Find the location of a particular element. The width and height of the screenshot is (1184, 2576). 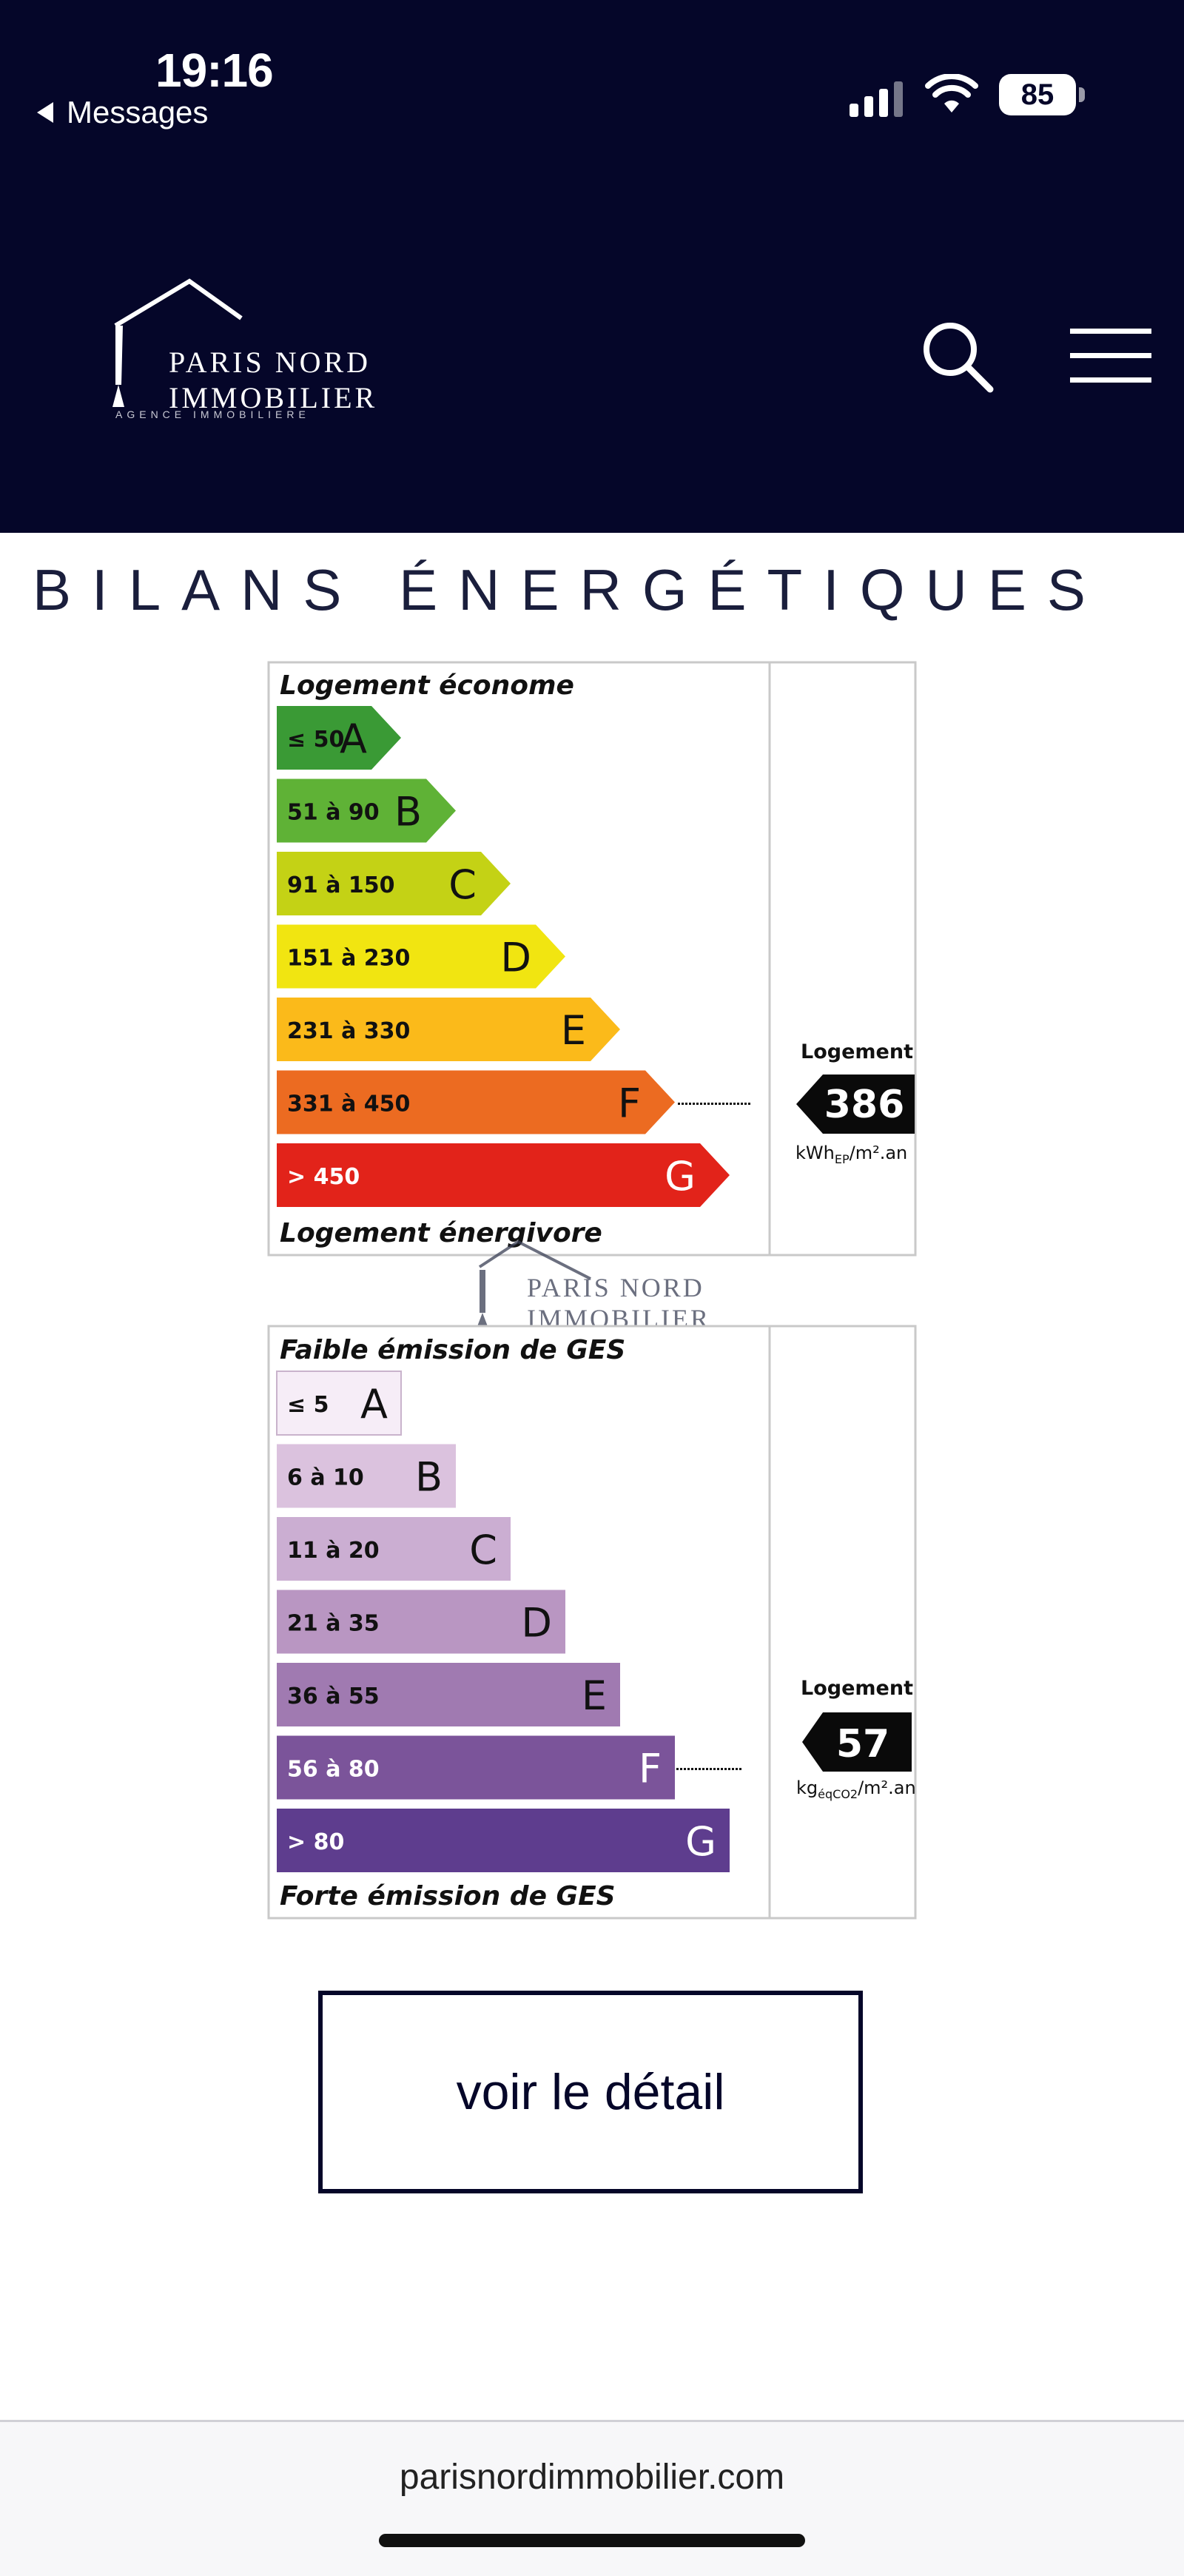

logo-tagline: AGENCE IMMOBILIERE is located at coordinates (212, 414).